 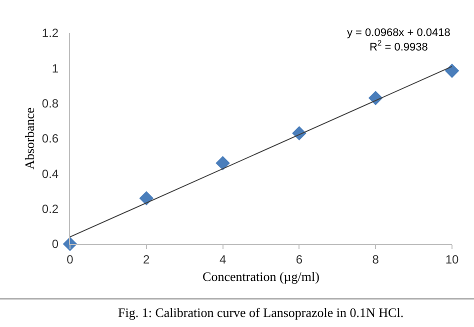 I want to click on x-axis-title: Concentration (µg/ml), so click(x=261, y=276).